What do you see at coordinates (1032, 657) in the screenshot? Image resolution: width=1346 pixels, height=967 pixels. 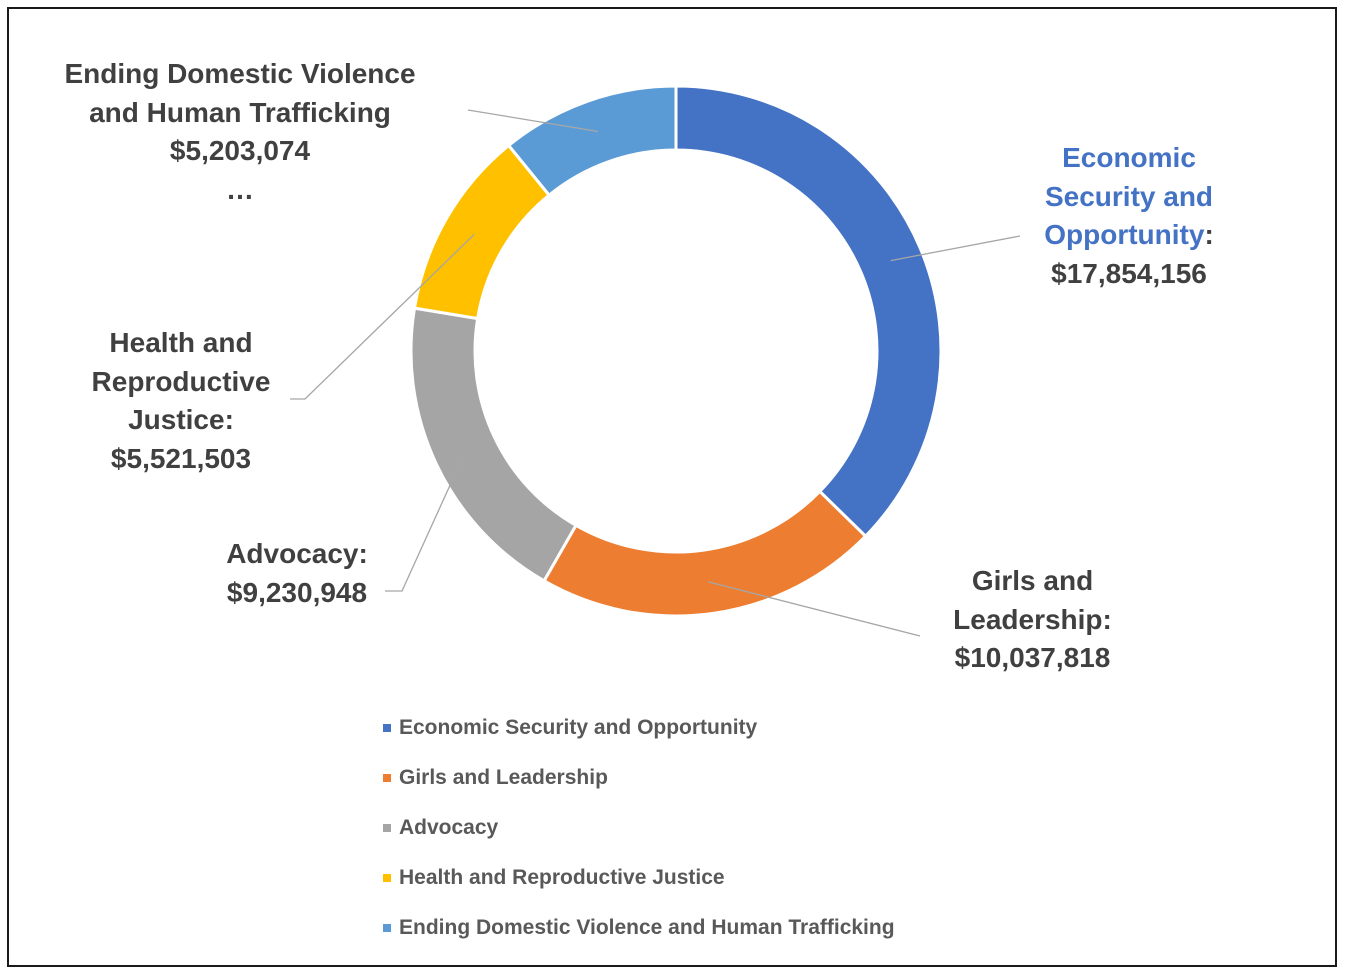 I see `data-label-girls-leadership-value: $10,037,818` at bounding box center [1032, 657].